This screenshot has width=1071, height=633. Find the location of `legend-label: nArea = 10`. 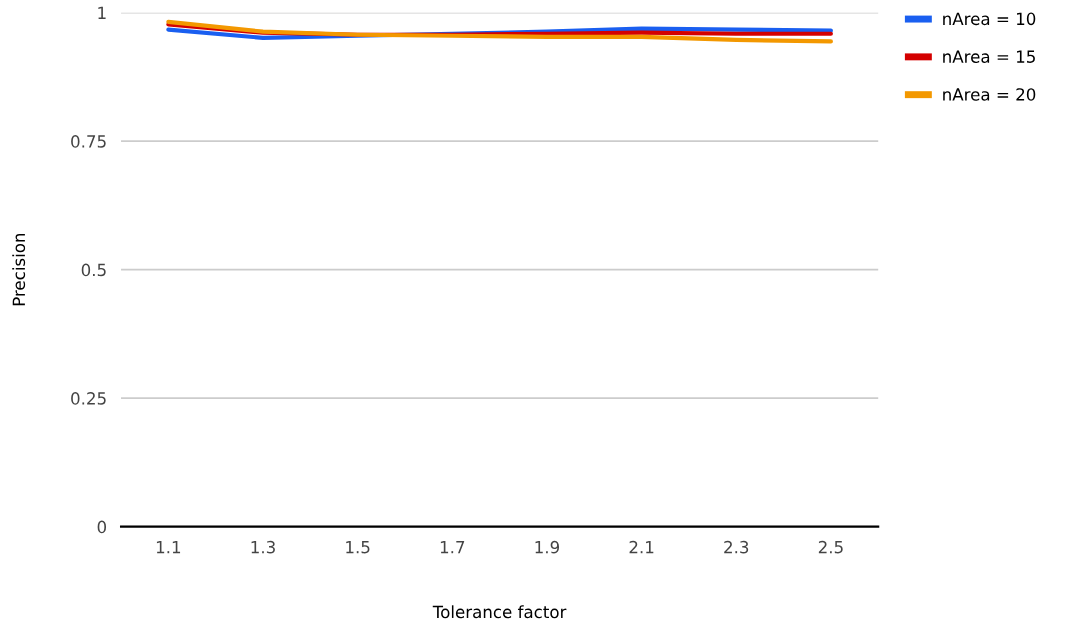

legend-label: nArea = 10 is located at coordinates (989, 19).